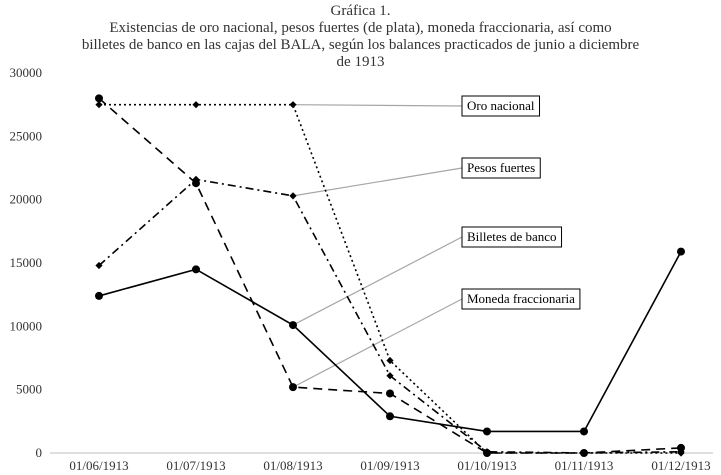 This screenshot has height=475, width=721. Describe the element at coordinates (39, 452) in the screenshot. I see `y-tick-label: 0` at that location.